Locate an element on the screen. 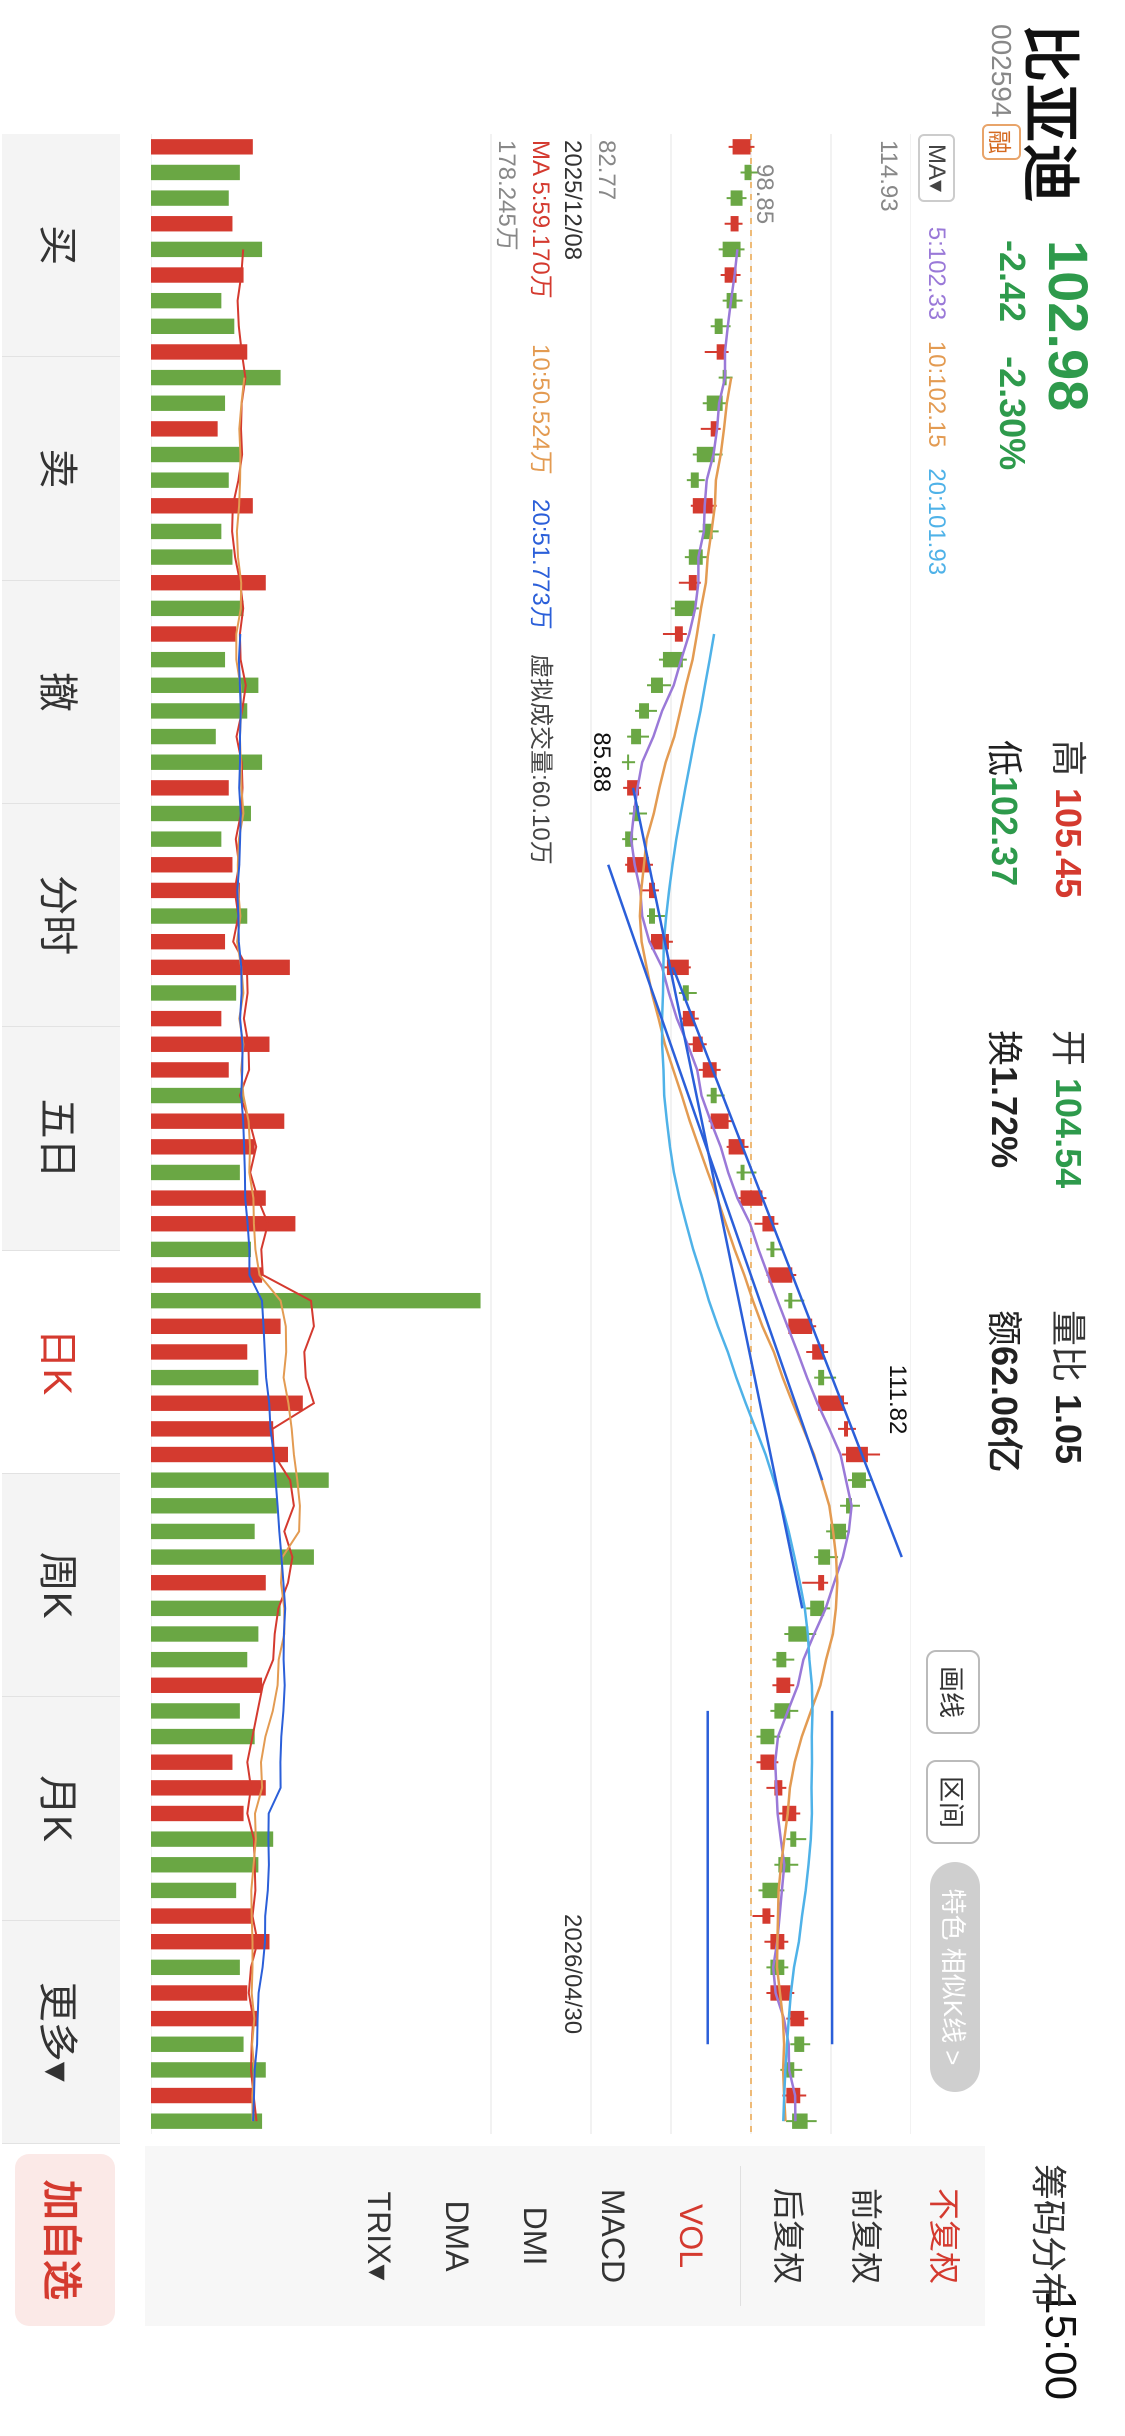 The height and width of the screenshot is (2436, 1125). high-label: 高 is located at coordinates (1068, 758).